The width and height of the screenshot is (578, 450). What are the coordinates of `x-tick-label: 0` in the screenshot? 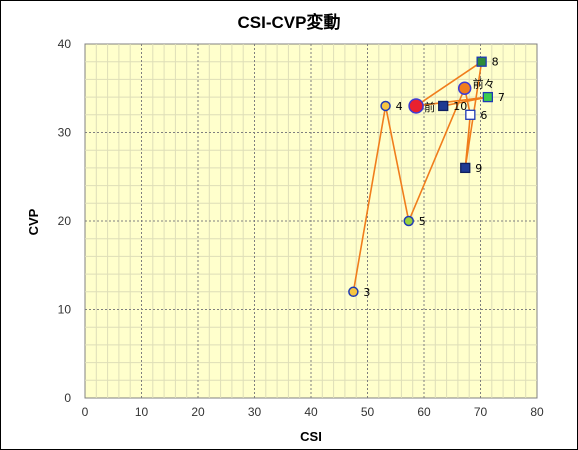 It's located at (85, 412).